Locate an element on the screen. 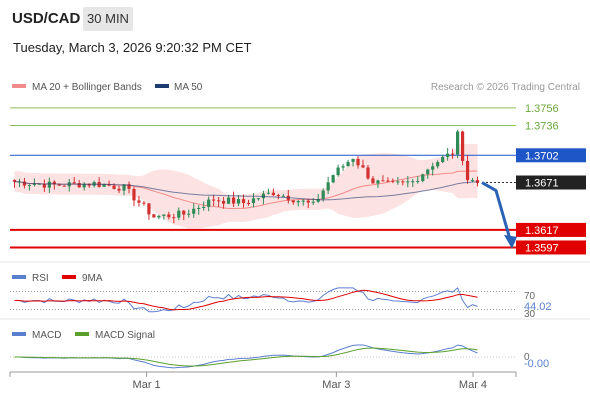 The width and height of the screenshot is (590, 400). datetime-label: Tuesday, March 3, 2026 9:20:32 PM CET is located at coordinates (132, 47).